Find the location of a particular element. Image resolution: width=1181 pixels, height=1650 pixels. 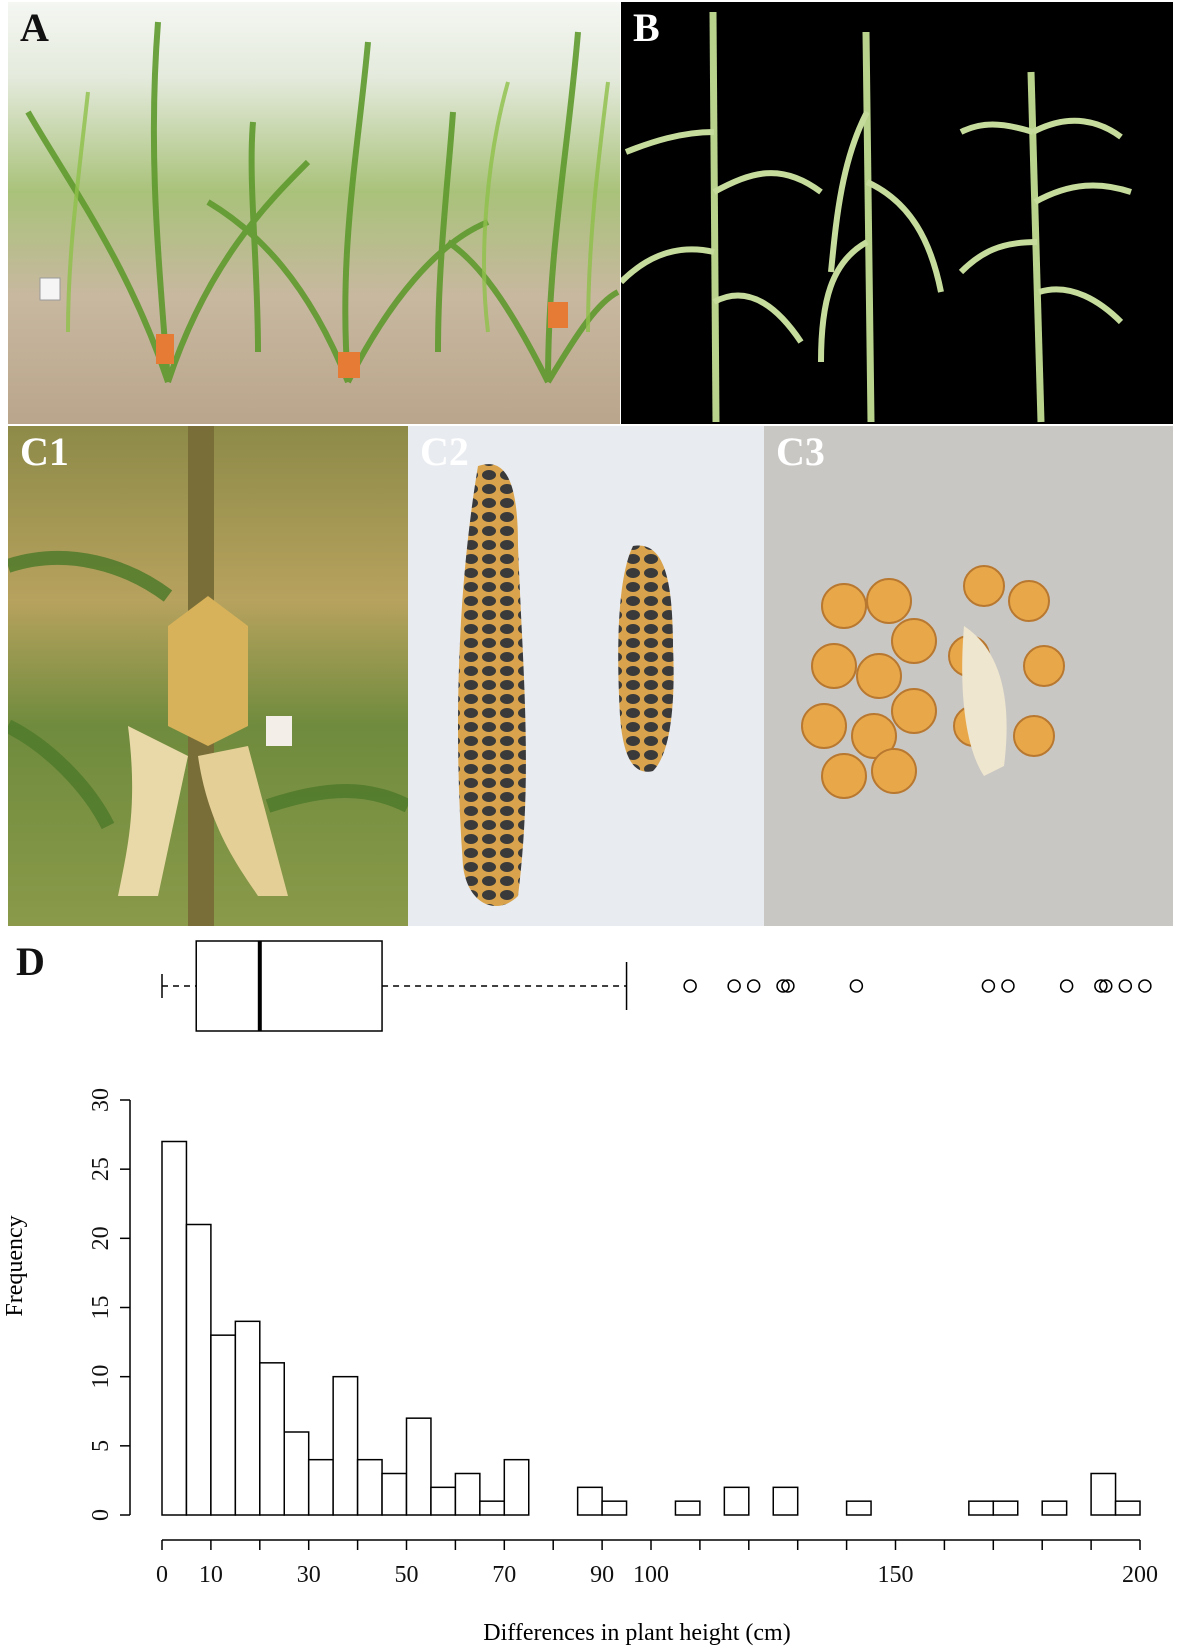

x-tick-label: 10 is located at coordinates (211, 1575).